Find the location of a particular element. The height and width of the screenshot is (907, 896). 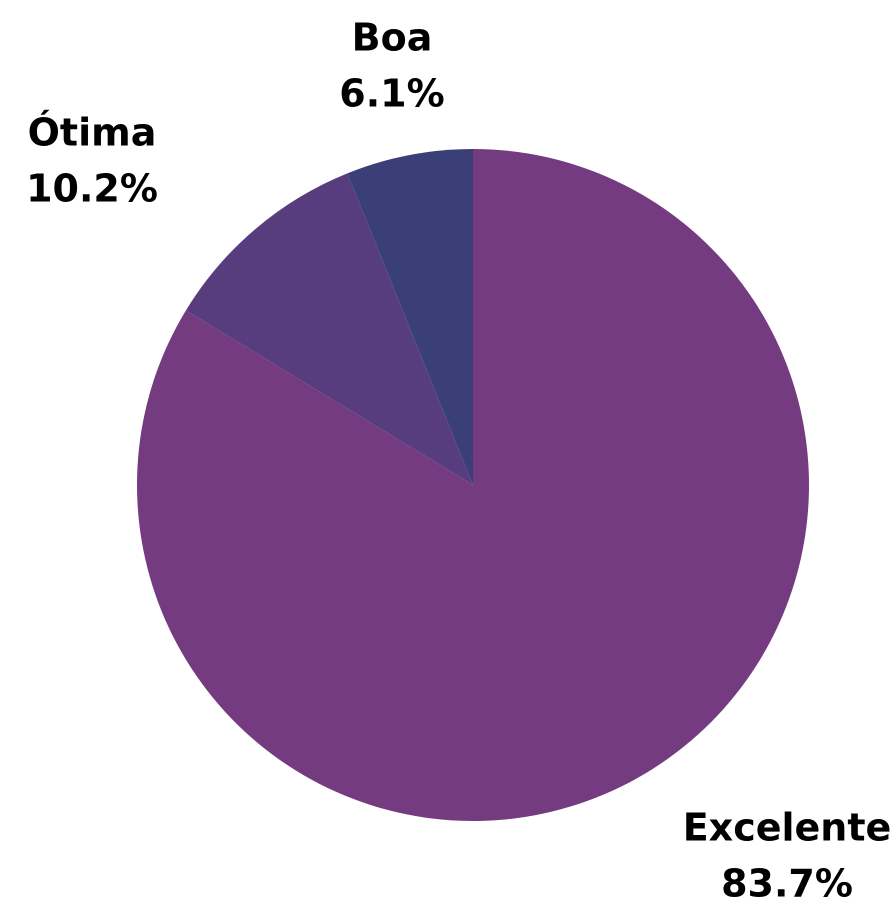

slice-value-label: 10.2% is located at coordinates (92, 189).